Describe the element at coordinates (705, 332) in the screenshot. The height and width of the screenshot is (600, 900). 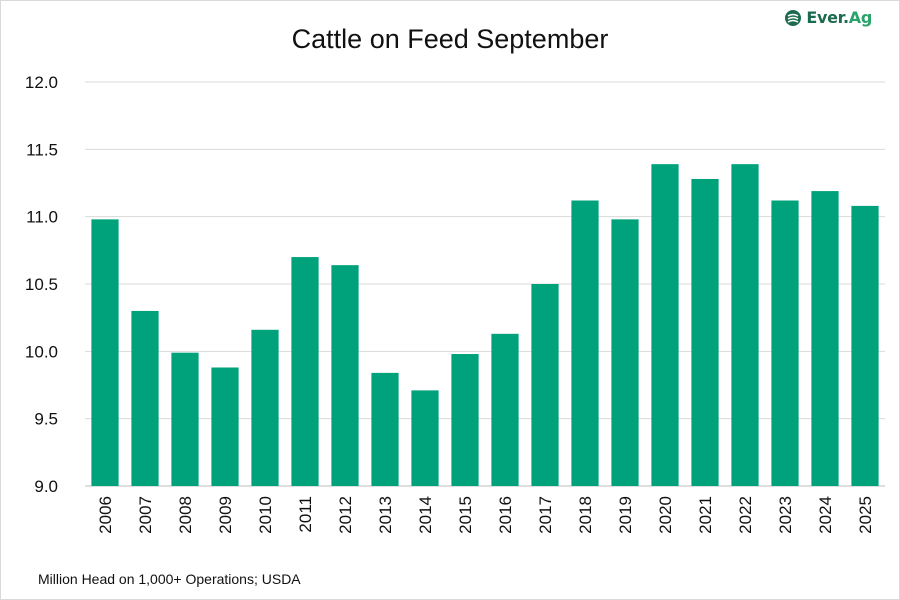
I see `bar-2021` at that location.